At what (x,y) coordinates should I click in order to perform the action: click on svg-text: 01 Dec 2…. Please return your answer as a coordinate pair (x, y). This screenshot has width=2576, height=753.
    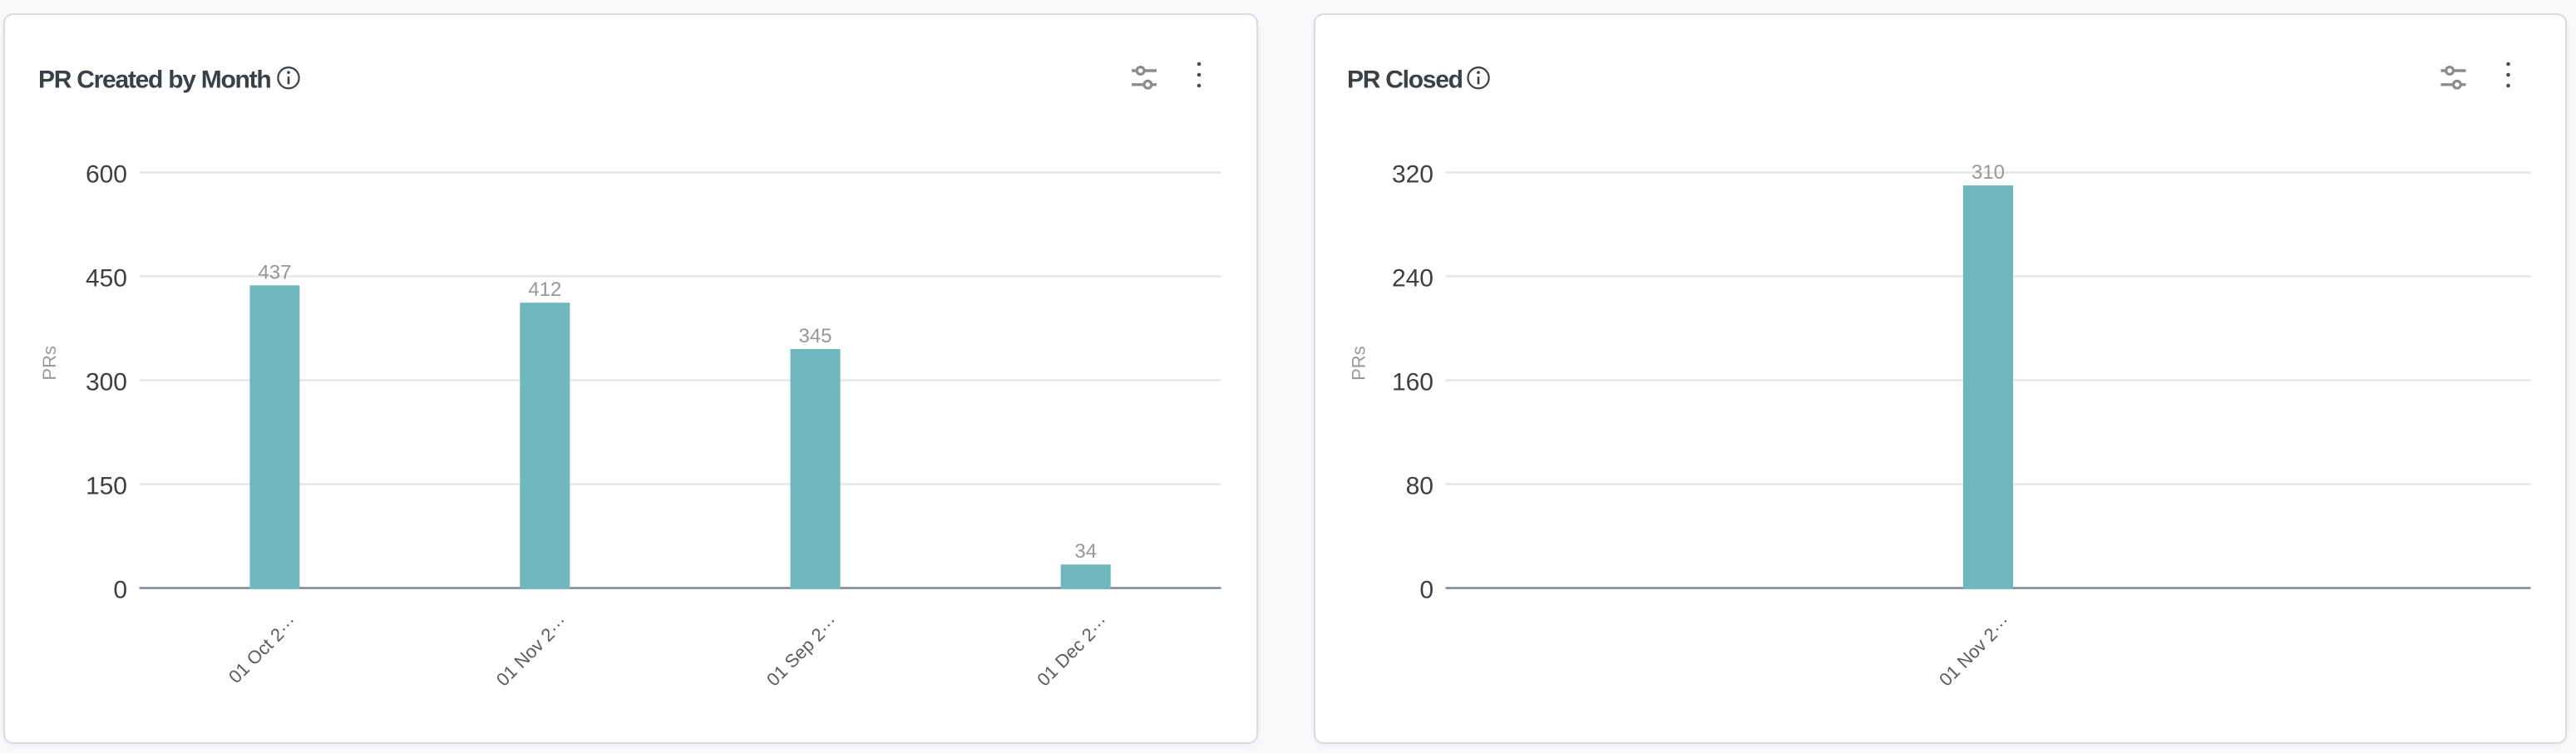
    Looking at the image, I should click on (1071, 649).